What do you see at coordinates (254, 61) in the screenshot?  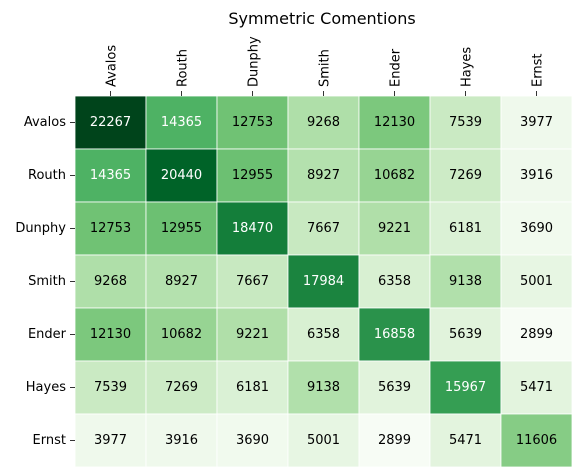 I see `x-tick-label: Dunphy` at bounding box center [254, 61].